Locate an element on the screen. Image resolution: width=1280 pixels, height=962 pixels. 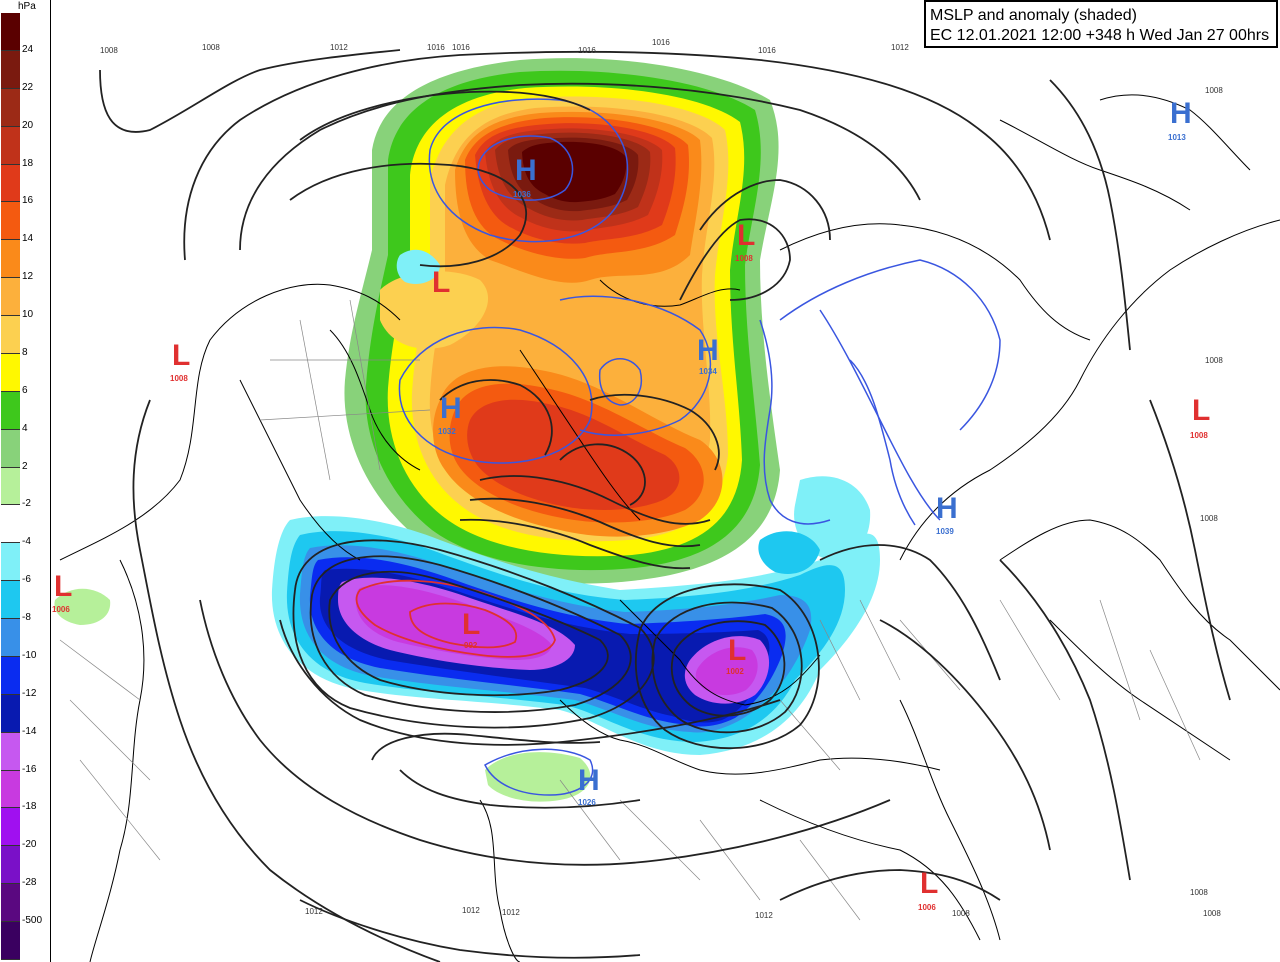
high-pressure-marker: H 1039 is located at coordinates (947, 514).